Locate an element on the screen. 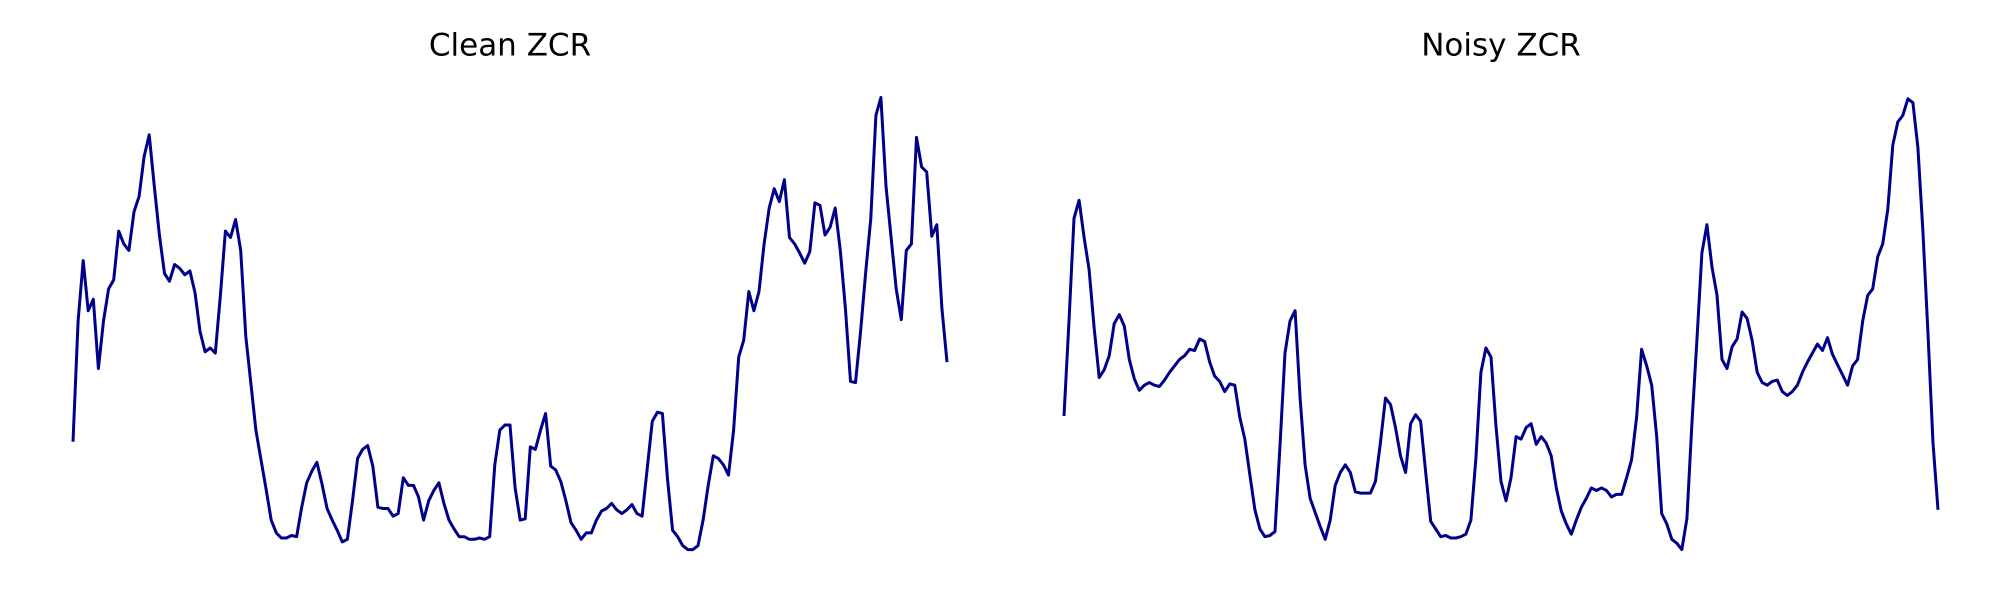 Image resolution: width=2000 pixels, height=600 pixels. chart-title: Clean ZCR is located at coordinates (510, 46).